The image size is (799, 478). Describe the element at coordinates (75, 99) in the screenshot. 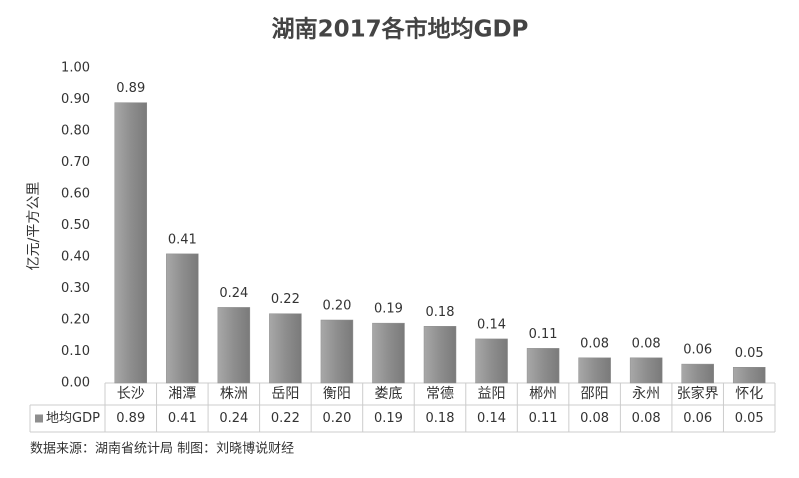

I see `y-tick-label: 0.90` at that location.